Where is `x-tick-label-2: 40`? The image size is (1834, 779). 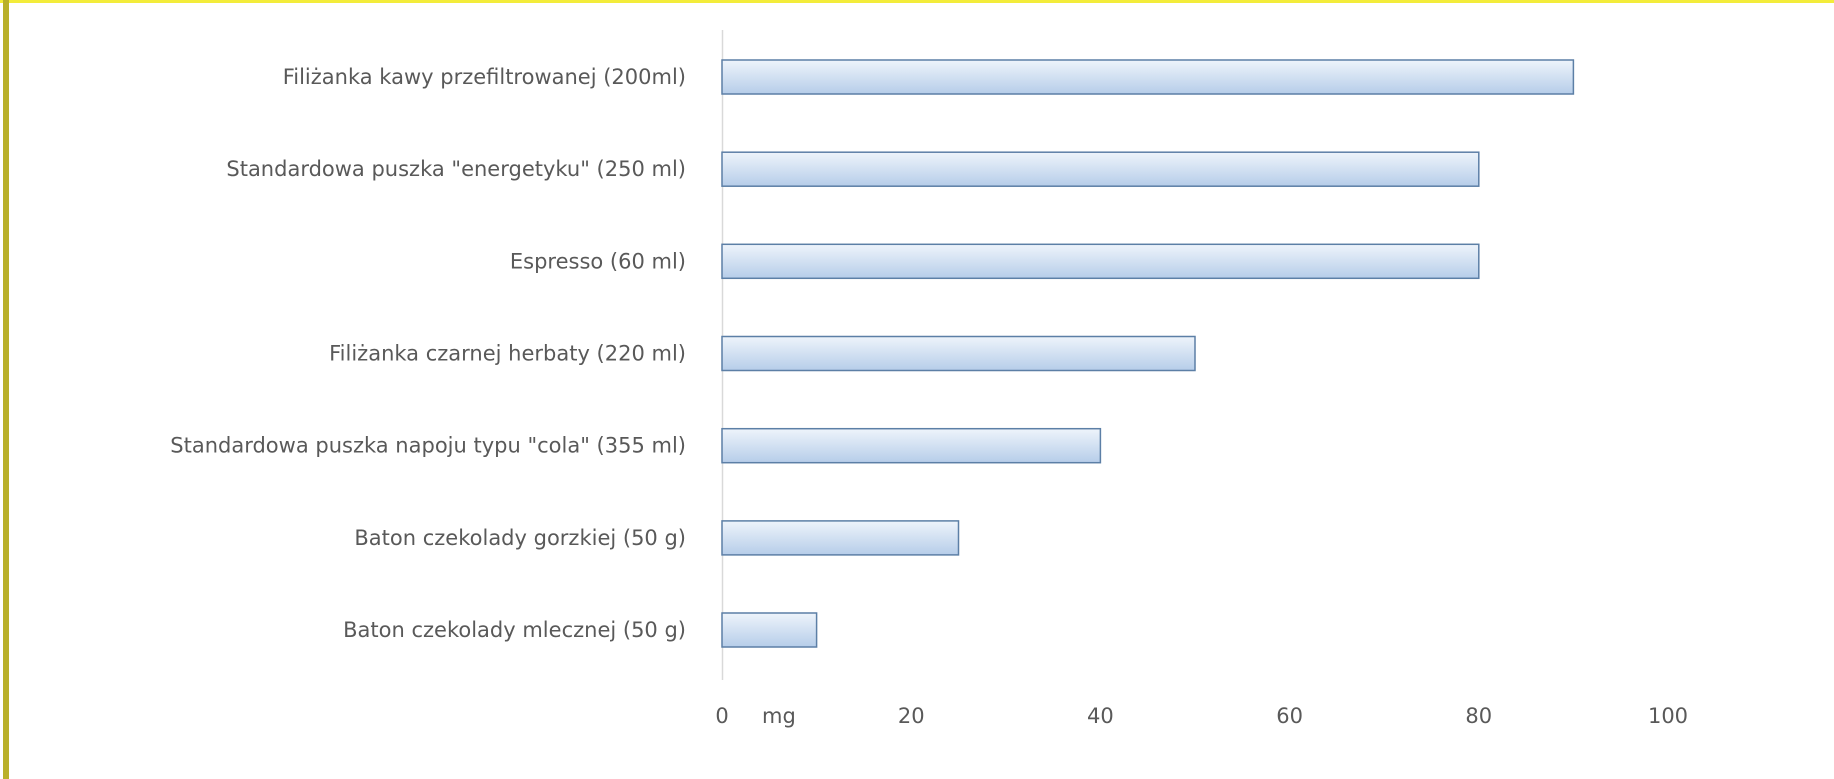
x-tick-label-2: 40 is located at coordinates (1100, 716).